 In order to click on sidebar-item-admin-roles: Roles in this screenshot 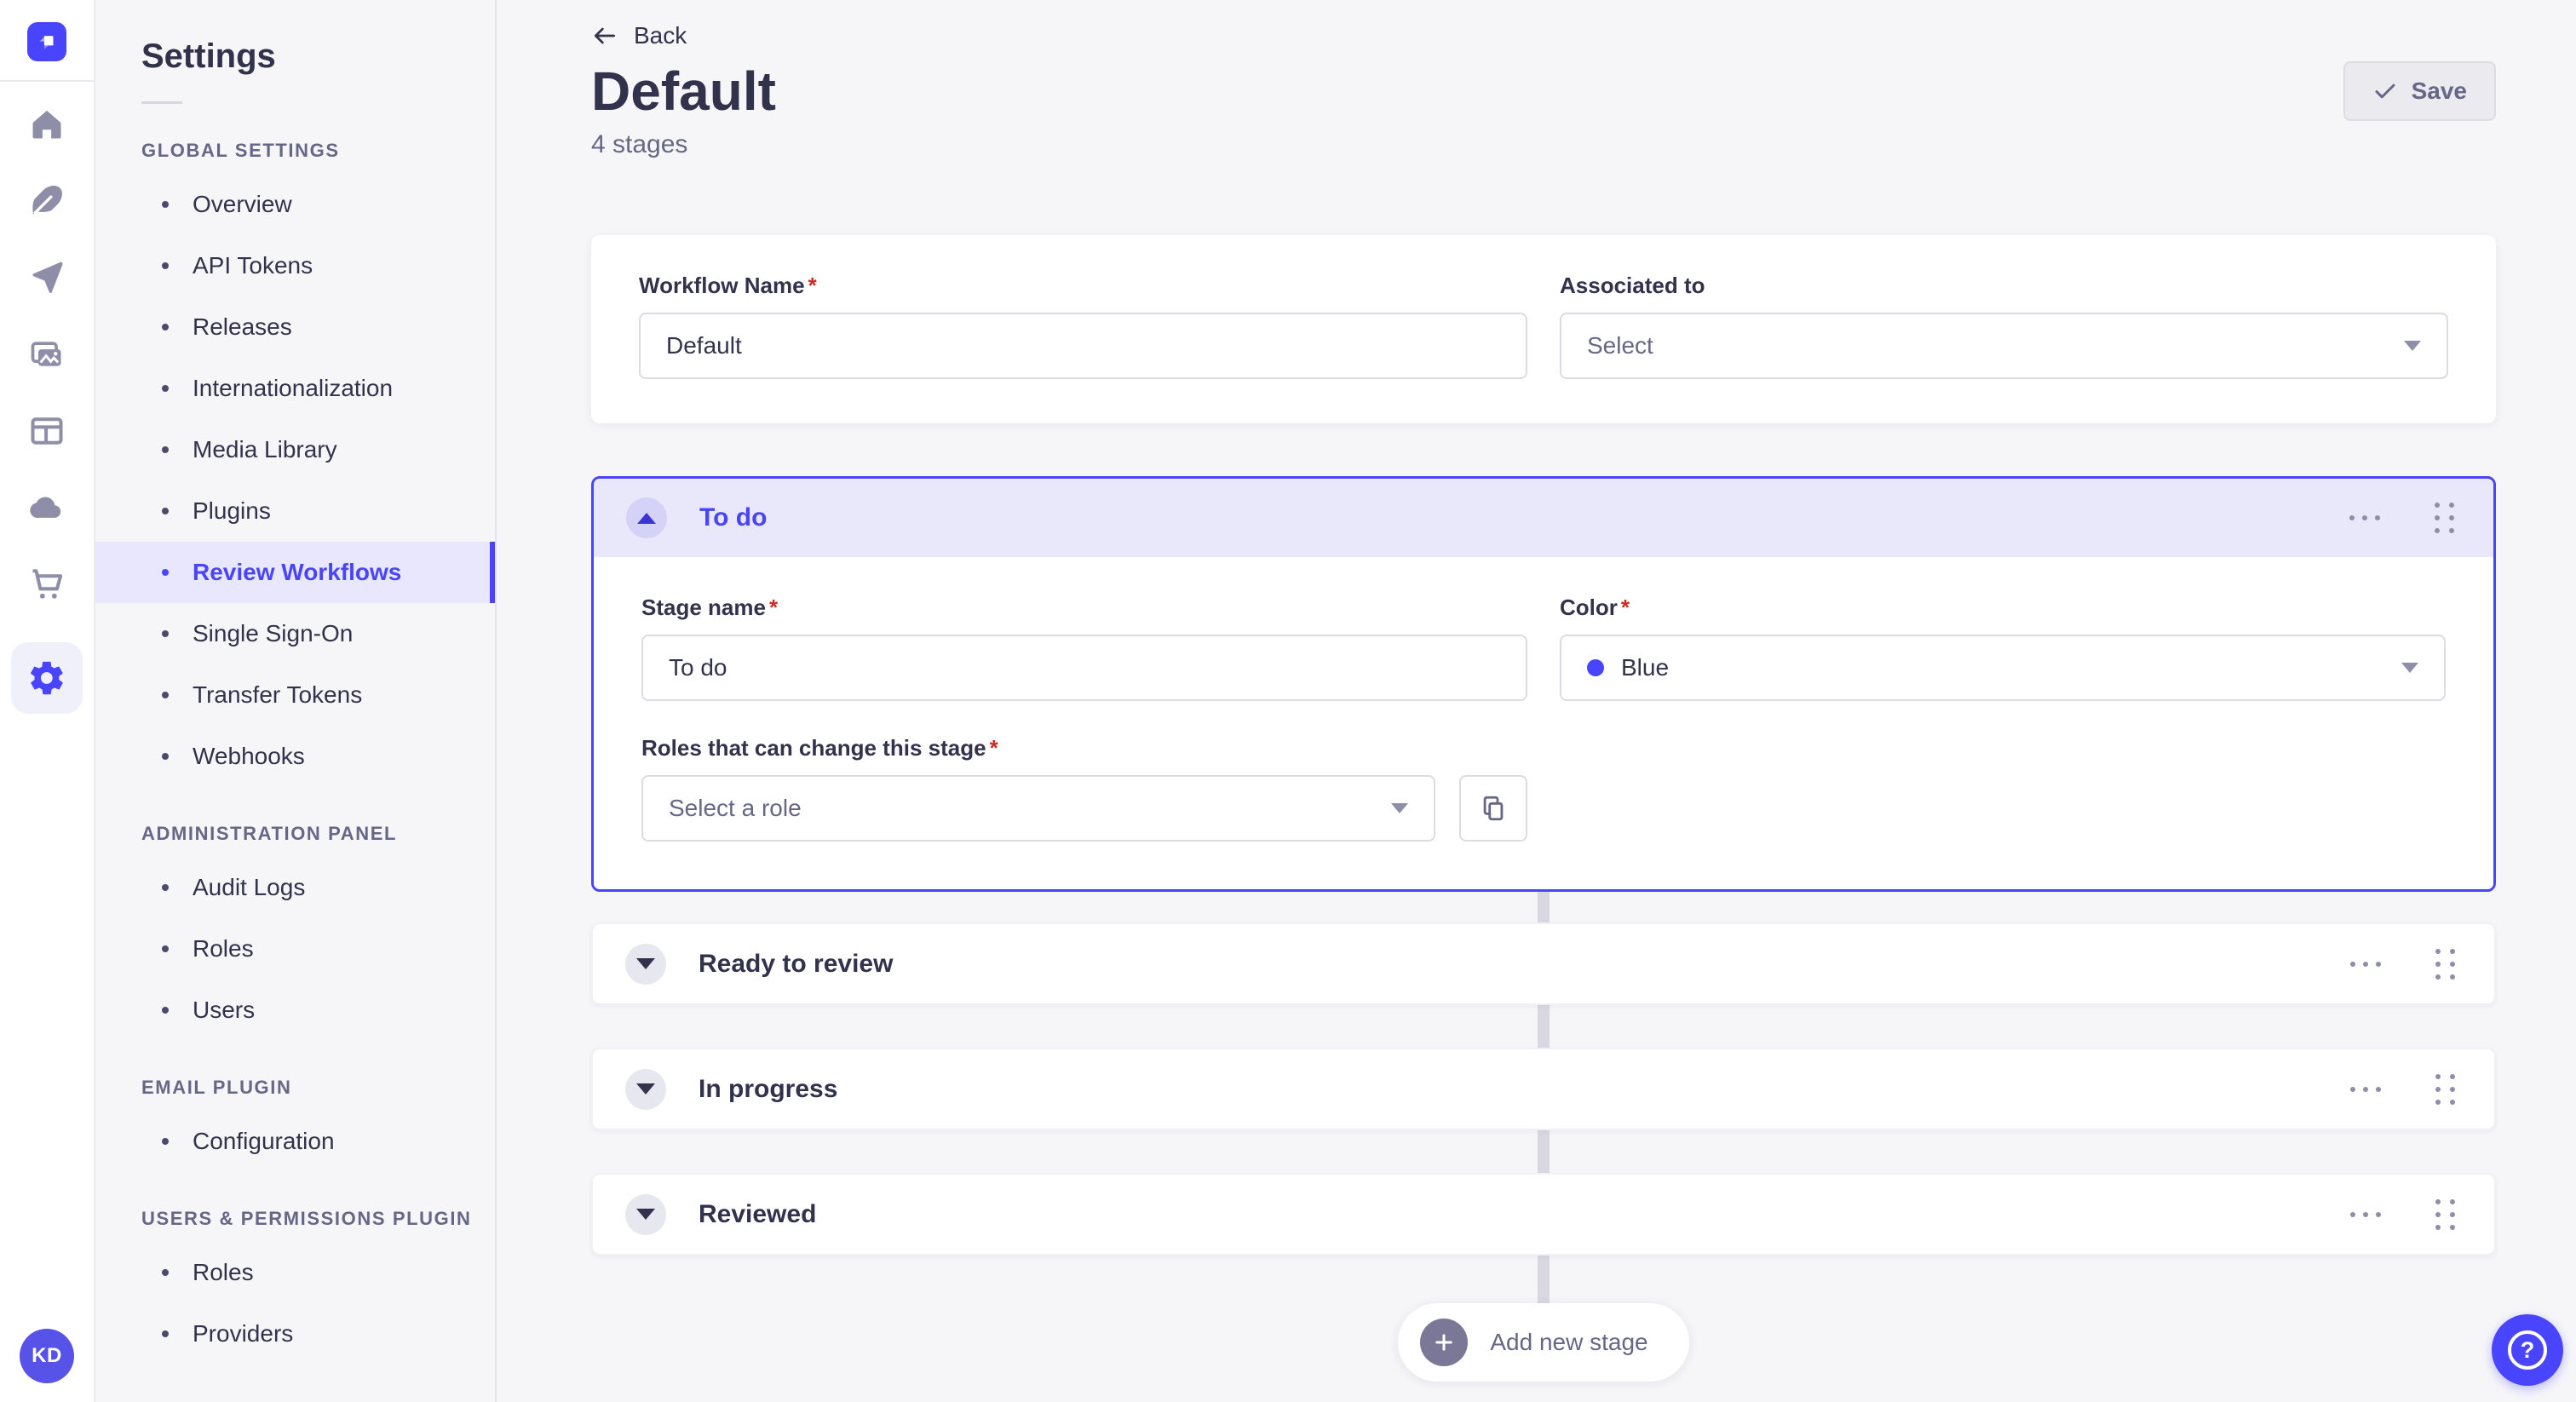, I will do `click(295, 949)`.